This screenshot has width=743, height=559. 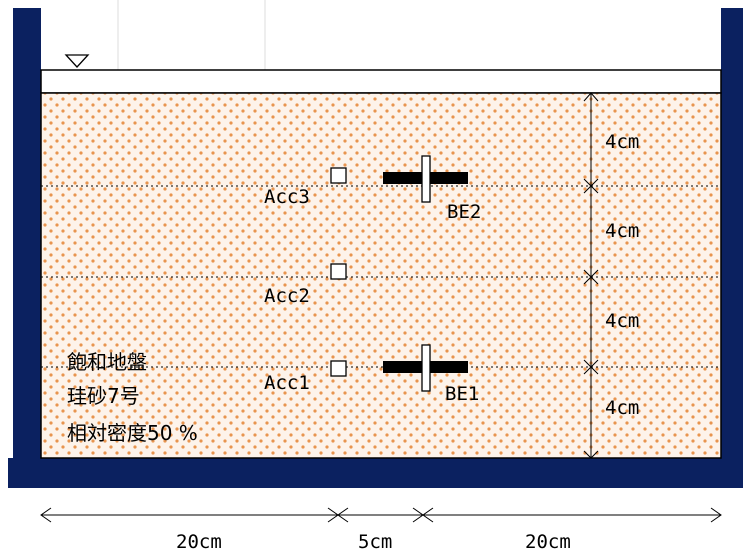 What do you see at coordinates (622, 408) in the screenshot?
I see `vertical-dimension-label-4: 4cm` at bounding box center [622, 408].